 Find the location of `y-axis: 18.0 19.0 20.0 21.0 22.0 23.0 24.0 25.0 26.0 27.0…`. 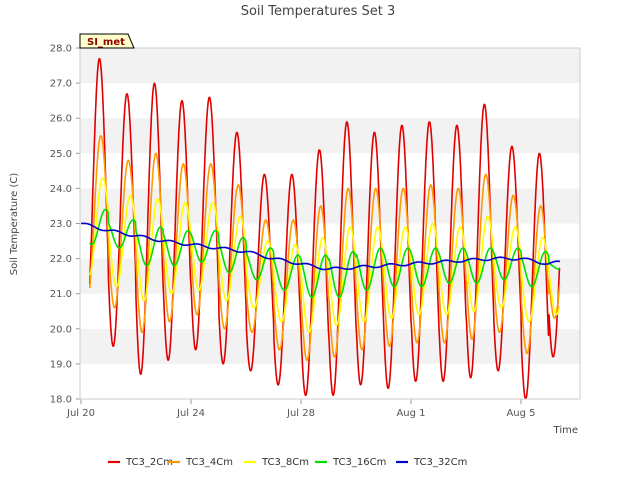

y-axis: 18.0 19.0 20.0 21.0 22.0 23.0 24.0 25.0 26.0 27.0… is located at coordinates (65, 225).